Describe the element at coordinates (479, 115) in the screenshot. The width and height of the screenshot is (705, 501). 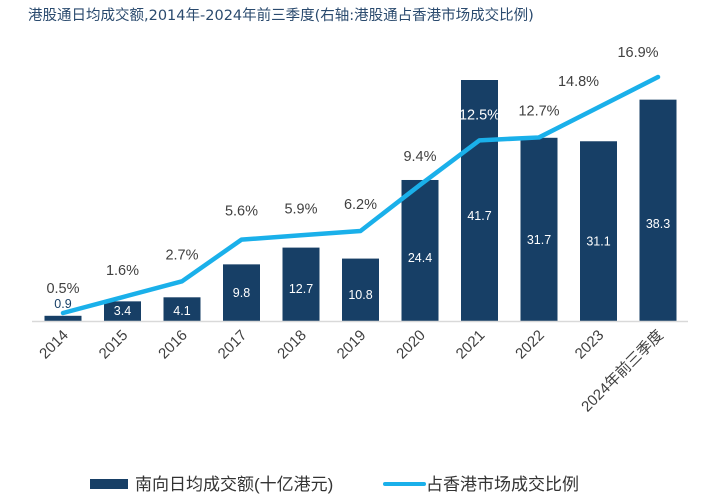
I see `line-value-label: 12.5%` at that location.